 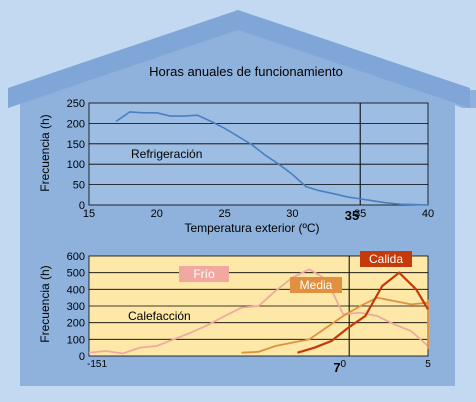 What do you see at coordinates (360, 214) in the screenshot?
I see `chart1-xtick-35: 35` at bounding box center [360, 214].